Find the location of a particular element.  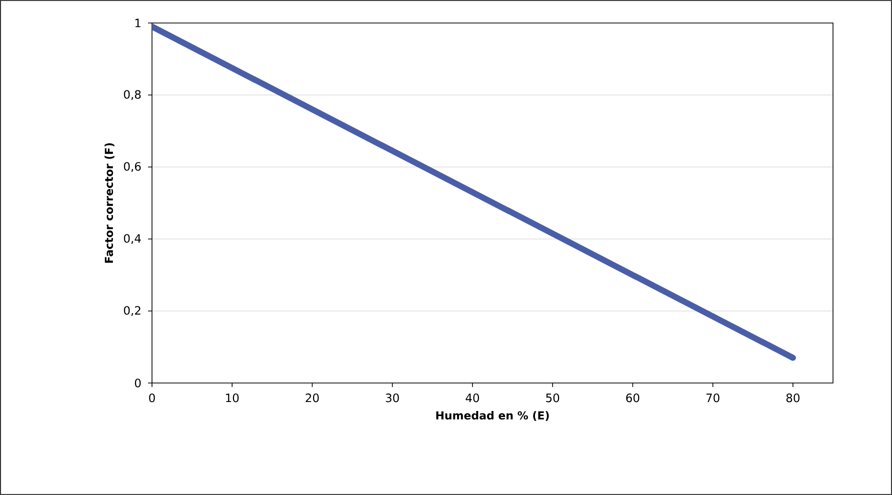

x-tick-label: 0 is located at coordinates (152, 398).